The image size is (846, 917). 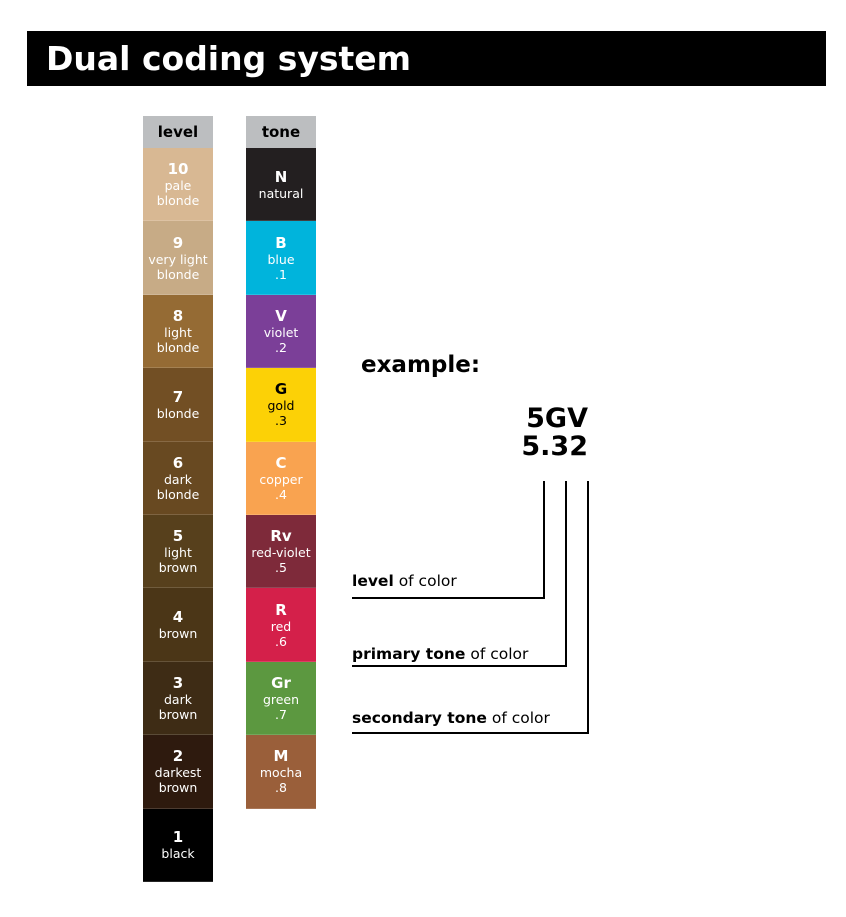 What do you see at coordinates (281, 536) in the screenshot?
I see `tone-code: Rv` at bounding box center [281, 536].